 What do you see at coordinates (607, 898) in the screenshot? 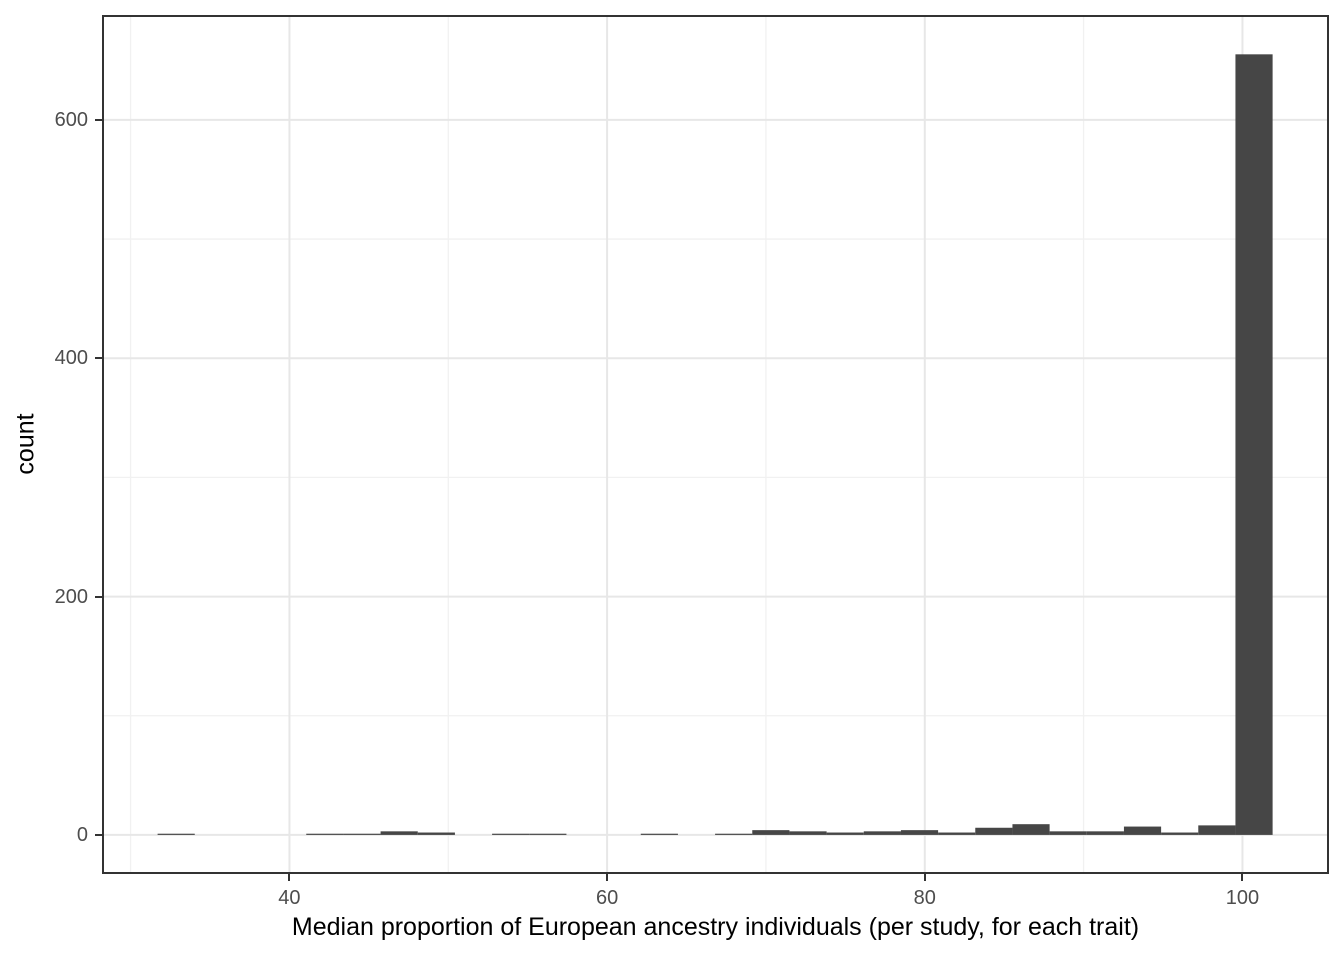
I see `x-tick-label: 60` at bounding box center [607, 898].